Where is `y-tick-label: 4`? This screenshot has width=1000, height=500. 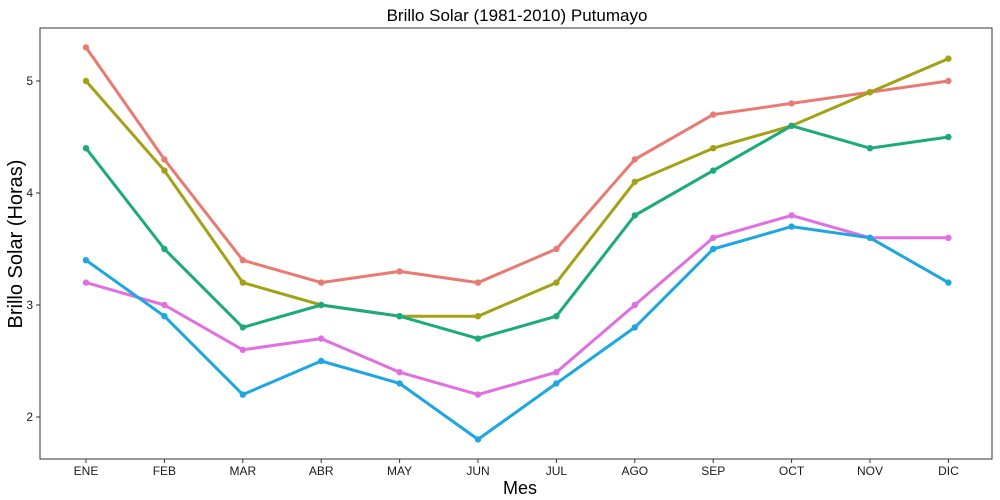 y-tick-label: 4 is located at coordinates (29, 193).